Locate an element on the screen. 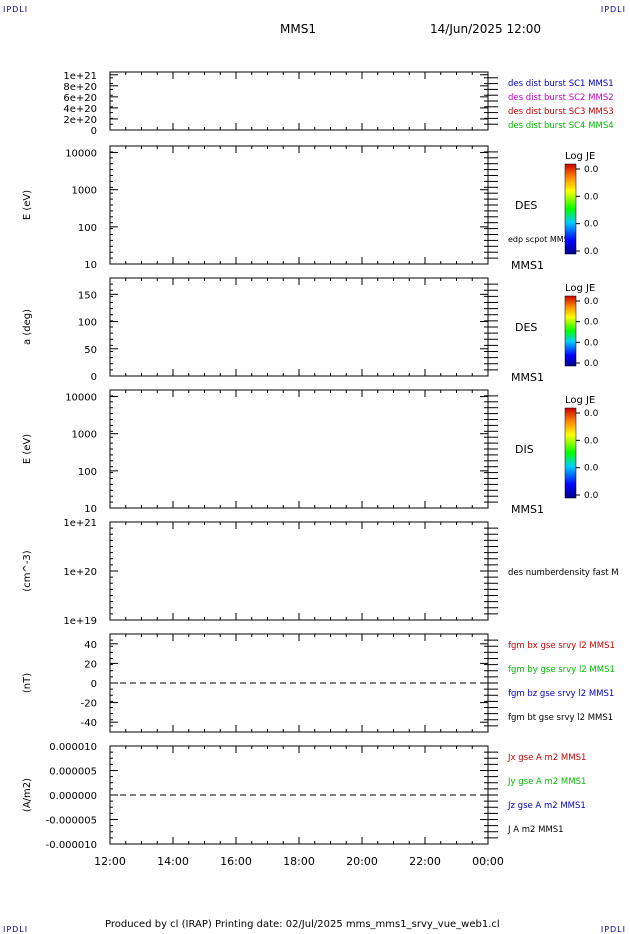  panel-4-ytick-label: 100 is located at coordinates (87, 472).